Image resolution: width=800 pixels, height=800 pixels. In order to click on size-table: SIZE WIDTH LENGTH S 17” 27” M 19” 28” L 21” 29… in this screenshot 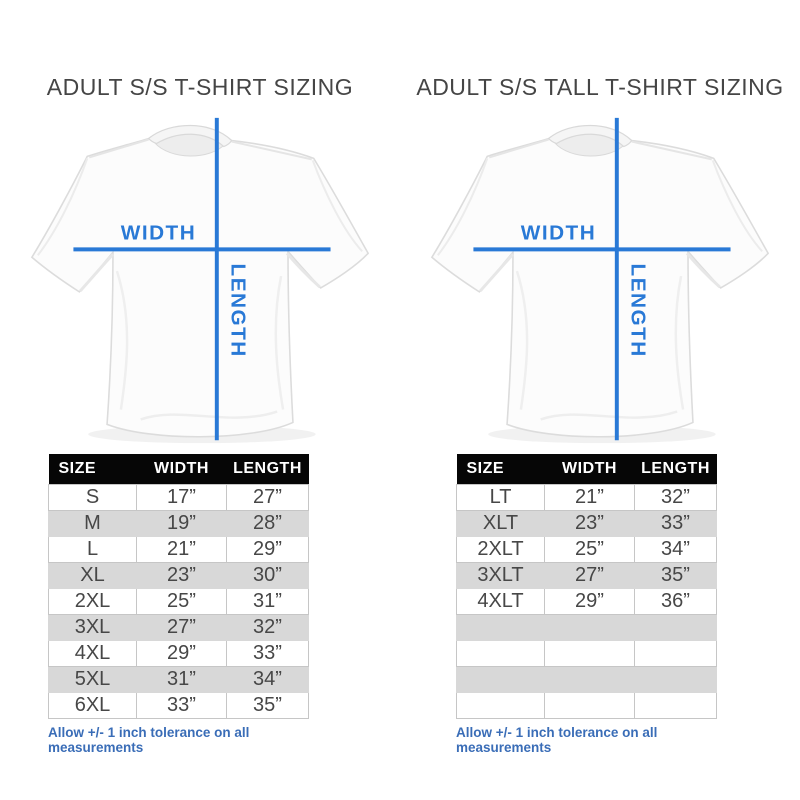, I will do `click(178, 586)`.